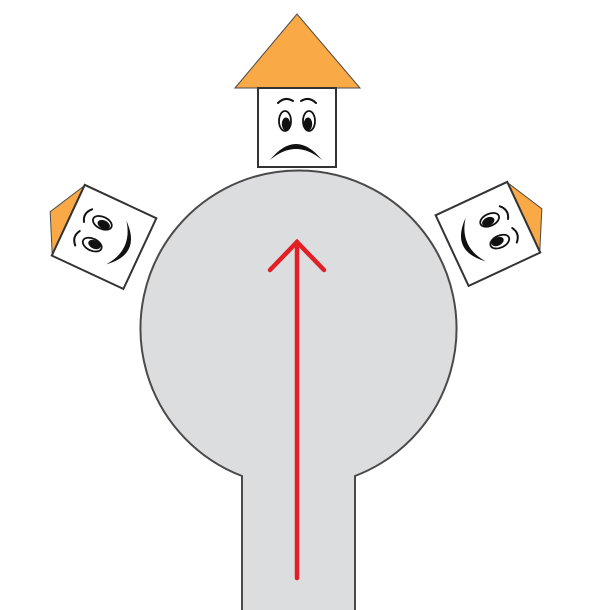 This screenshot has height=610, width=600. I want to click on house-top, so click(297, 90).